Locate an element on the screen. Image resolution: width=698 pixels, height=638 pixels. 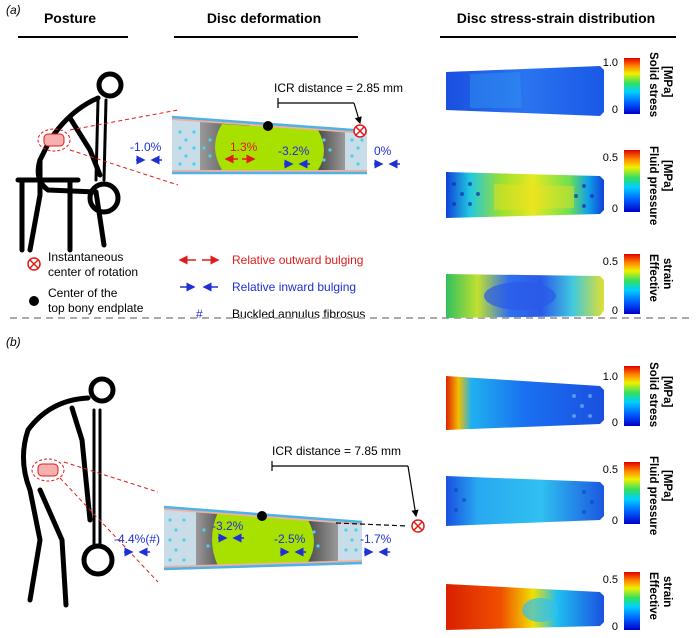
map-a-fluid-pressure is located at coordinates (525, 195).